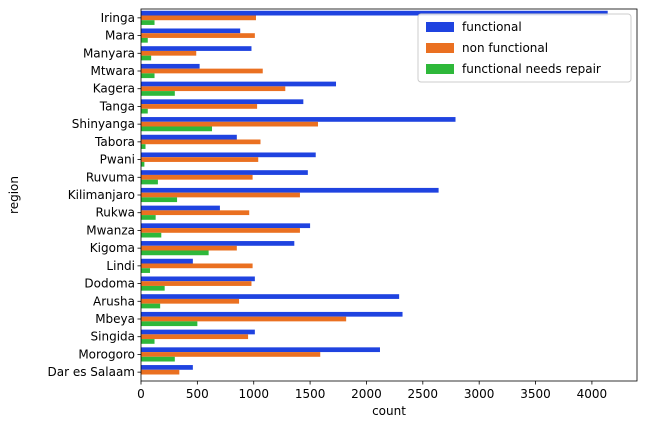  Describe the element at coordinates (310, 394) in the screenshot. I see `x-tick-label-1500: 1500` at that location.